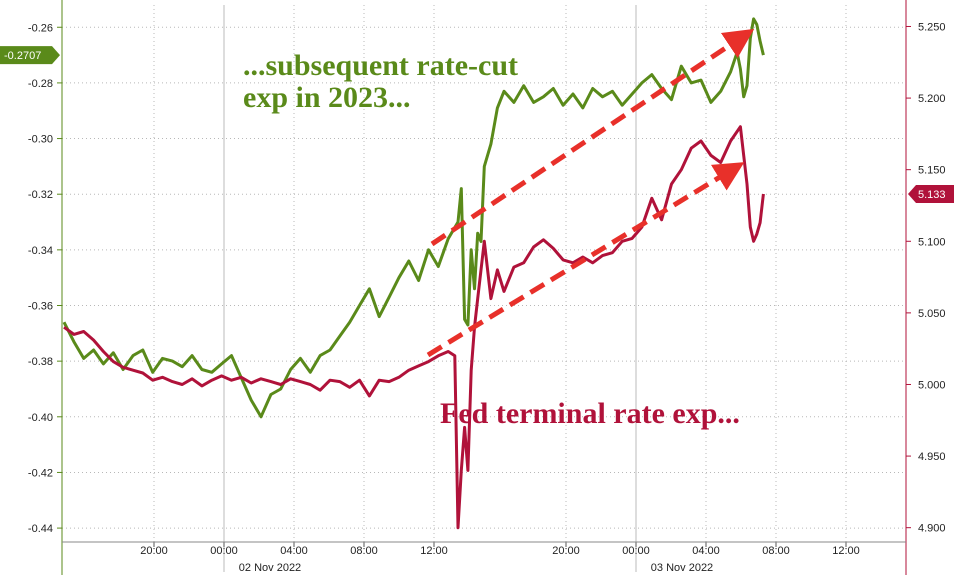 This screenshot has width=954, height=575. I want to click on left-tick-label: -0.32, so click(40, 195).